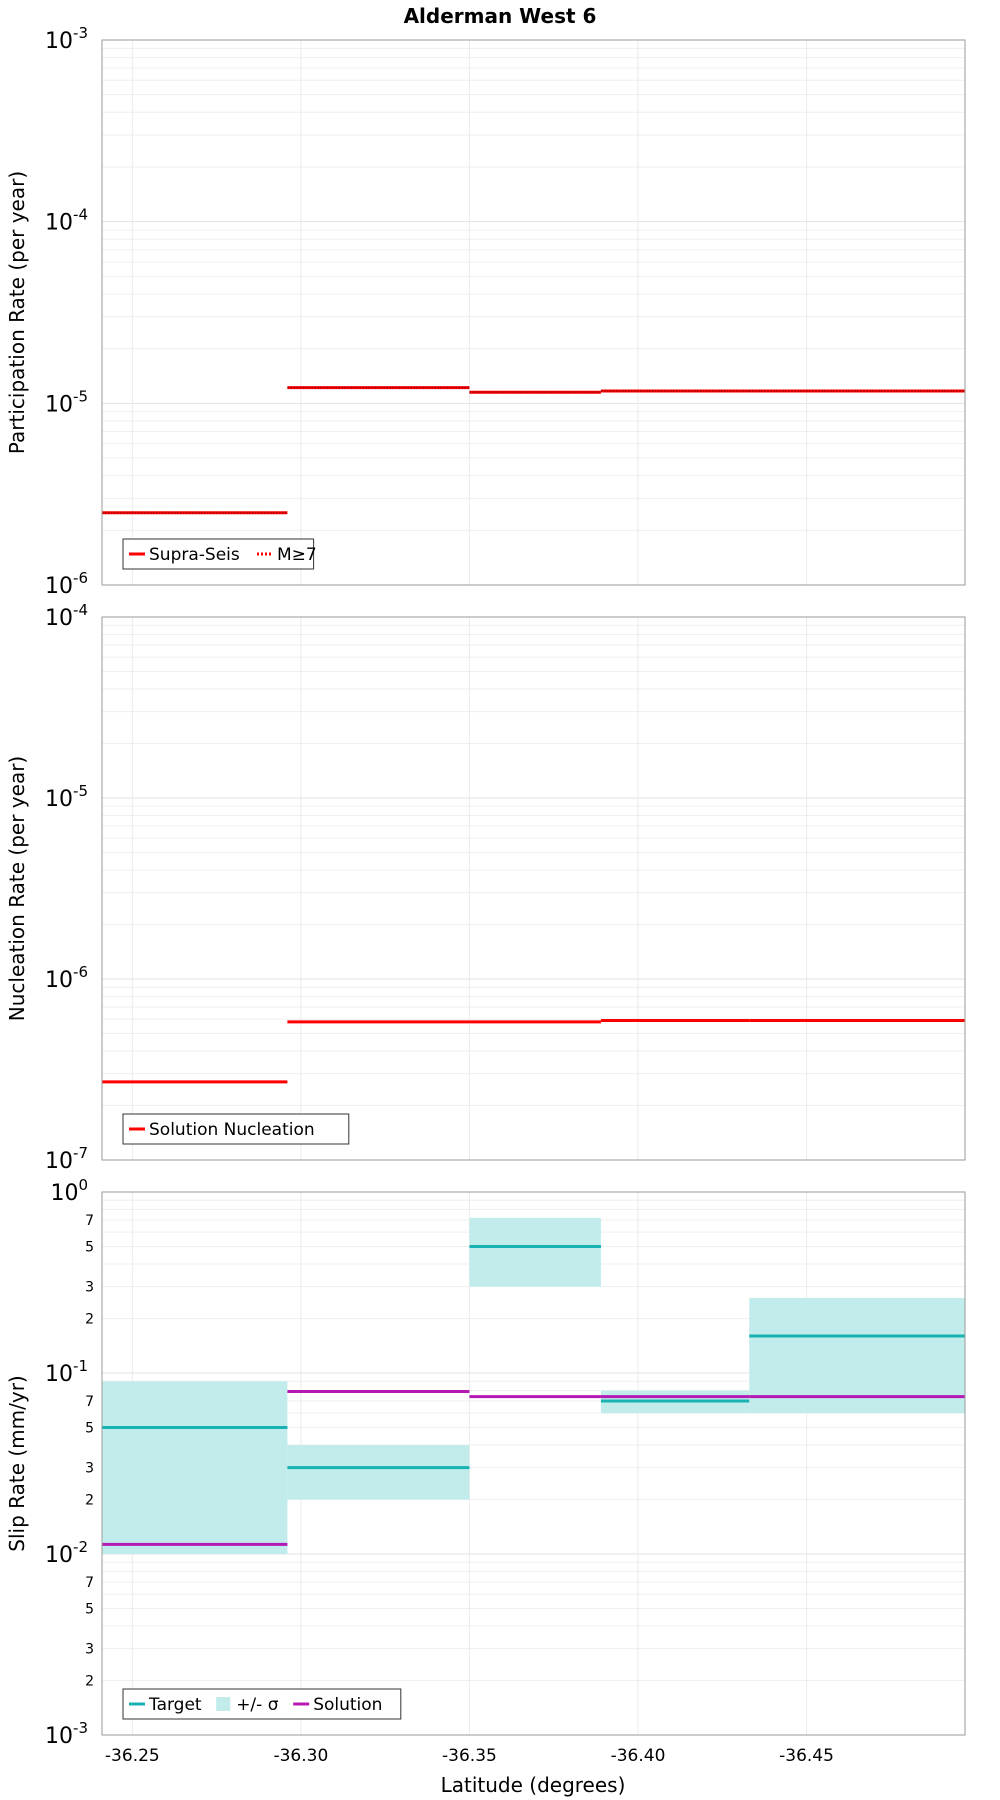 This screenshot has height=1800, width=1000. Describe the element at coordinates (257, 1705) in the screenshot. I see `legend-label: +/- σ` at that location.